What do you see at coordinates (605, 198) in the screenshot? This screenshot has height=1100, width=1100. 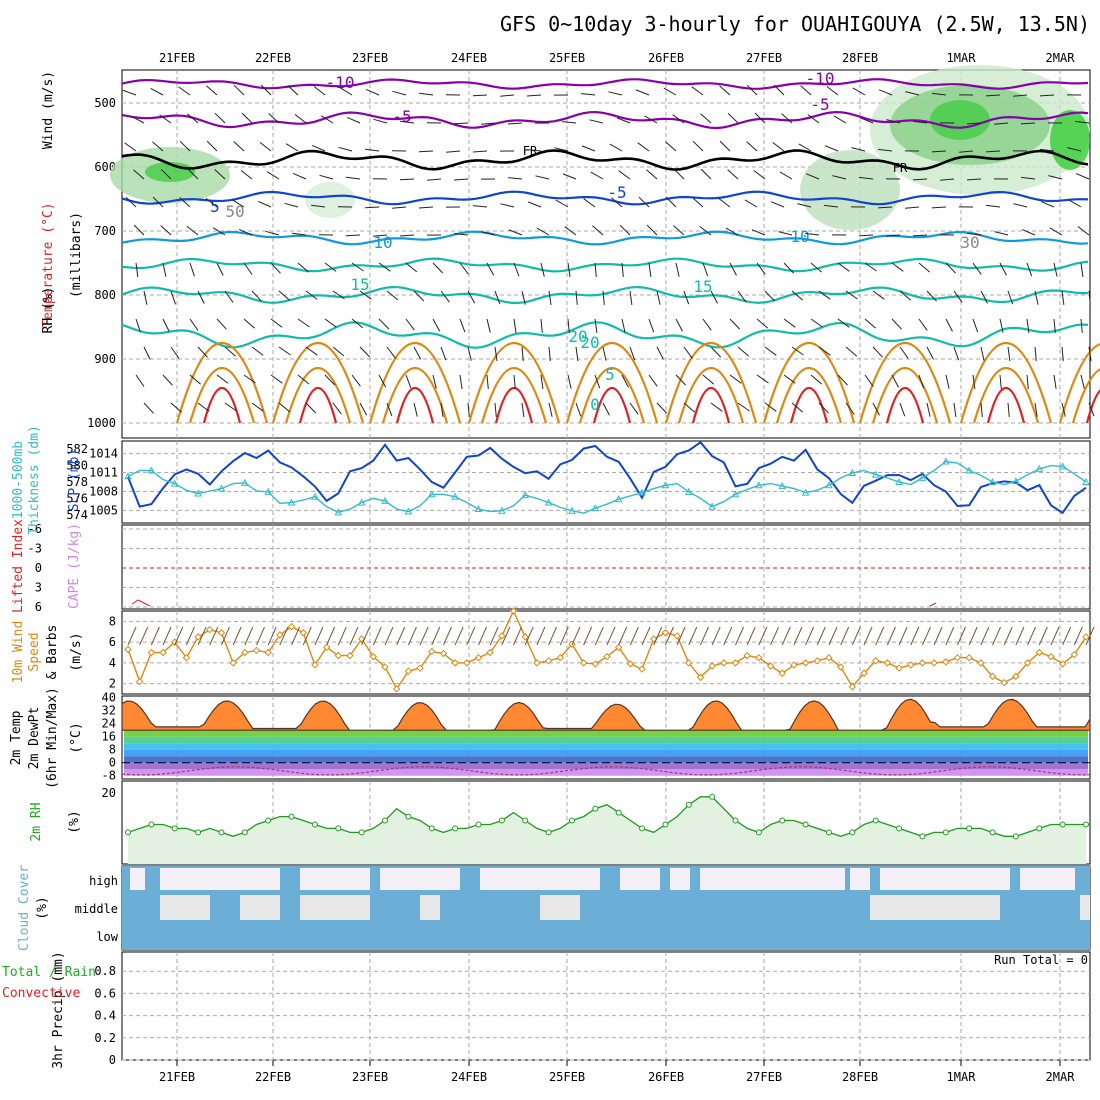 I see `isotherm-line` at bounding box center [605, 198].